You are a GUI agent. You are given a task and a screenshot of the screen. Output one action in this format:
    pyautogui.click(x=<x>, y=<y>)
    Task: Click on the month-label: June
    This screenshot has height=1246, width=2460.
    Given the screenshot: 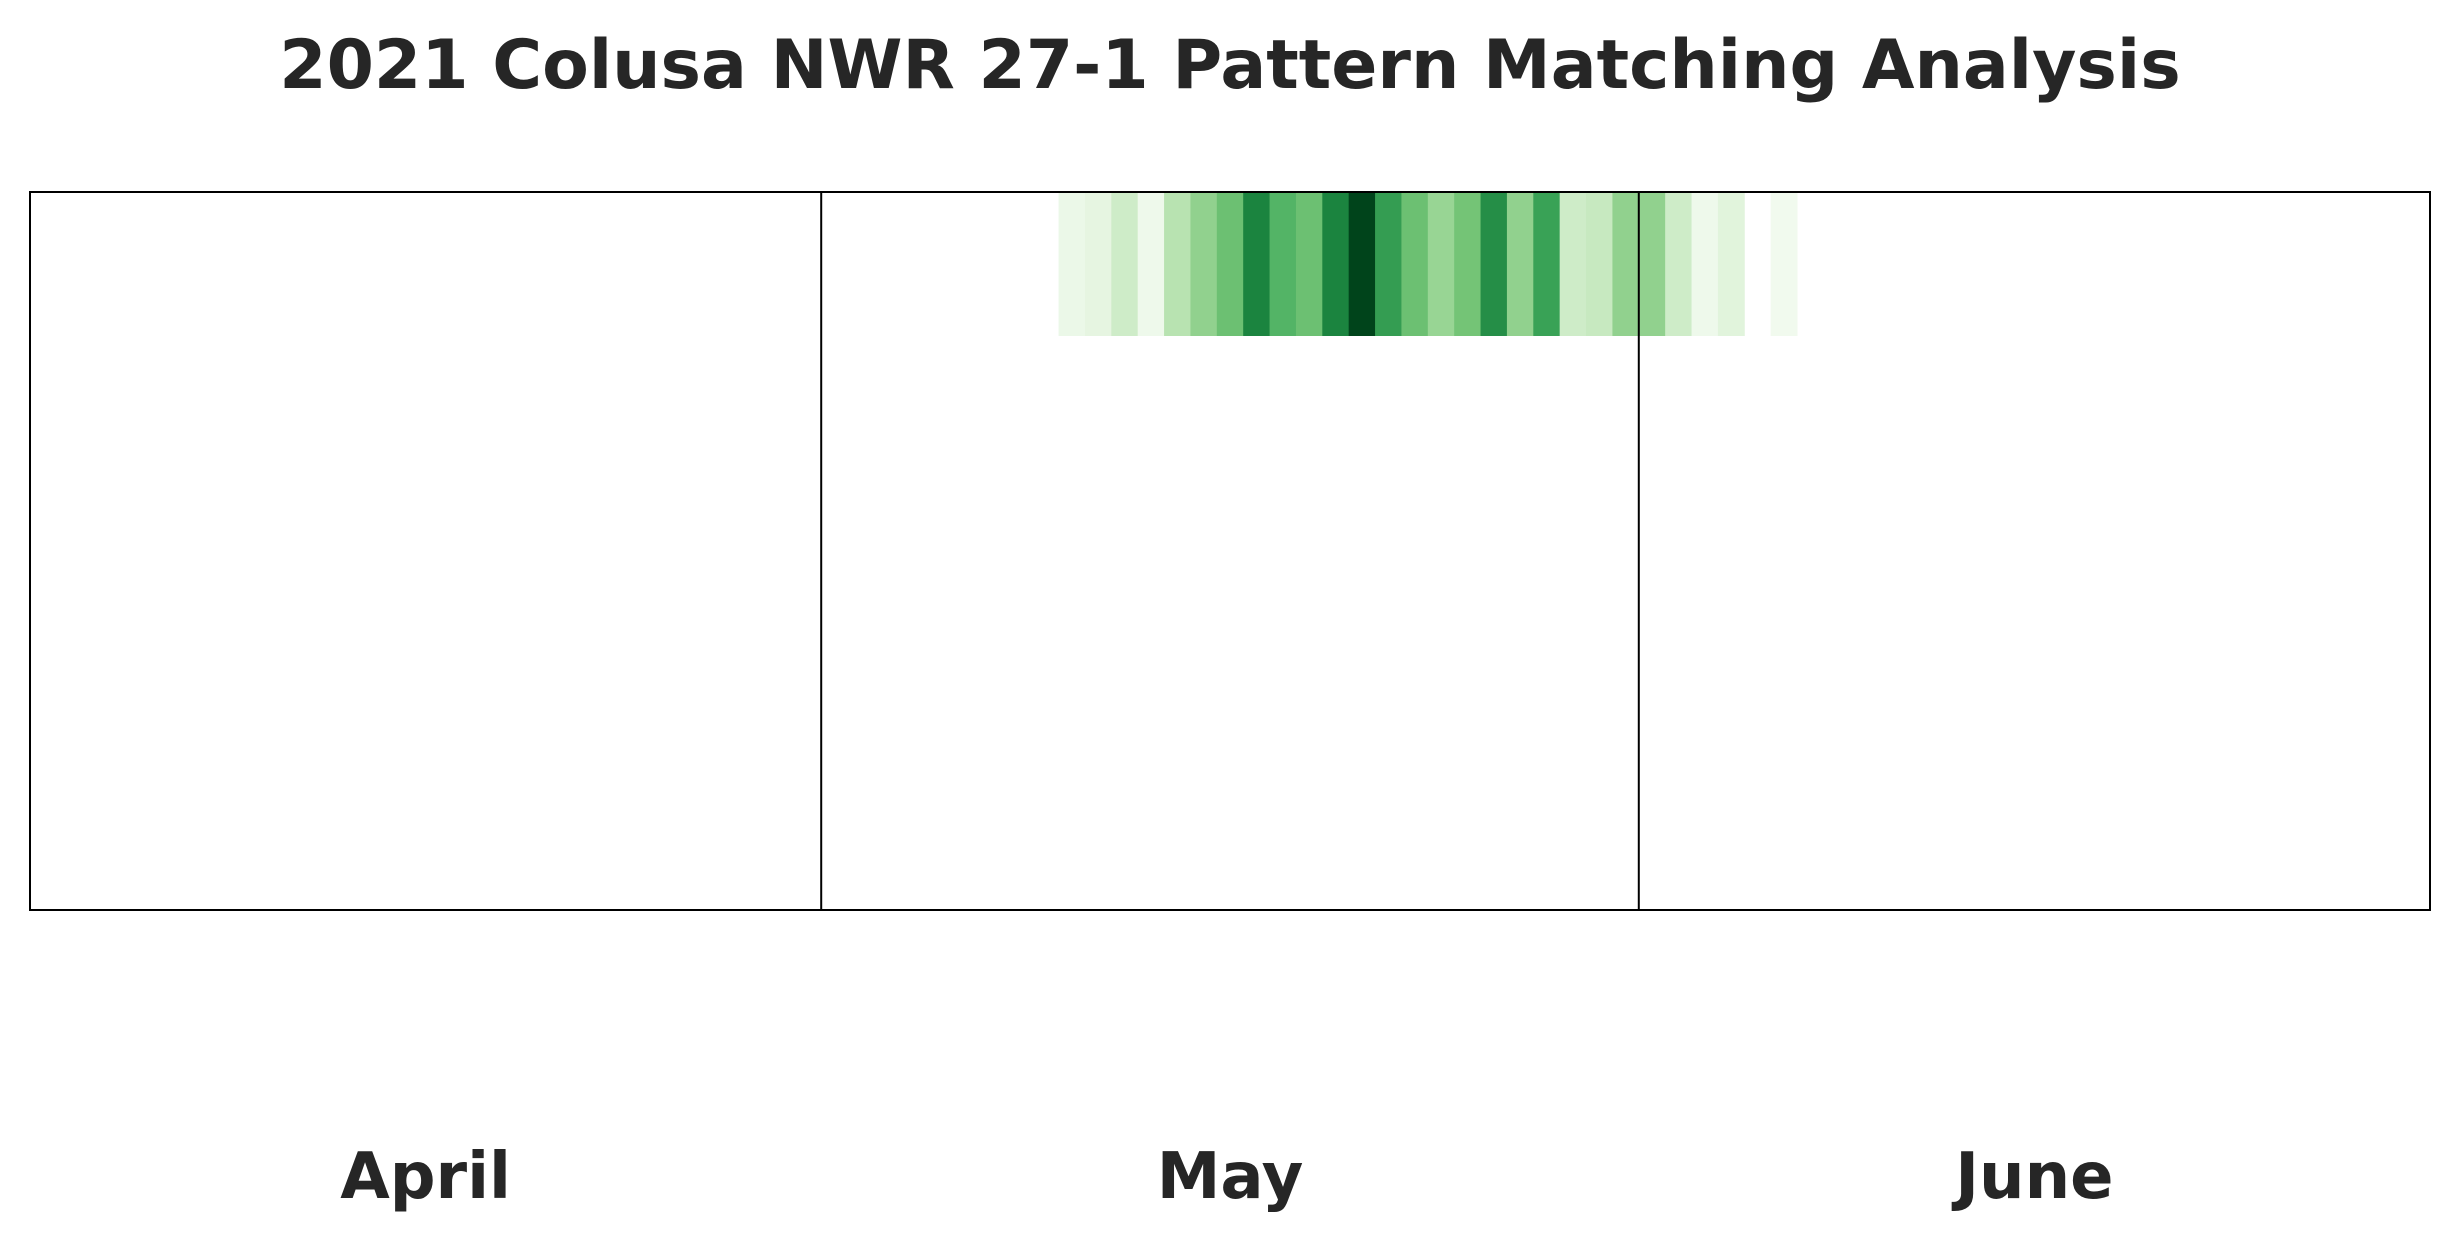 What is the action you would take?
    pyautogui.click(x=2032, y=1177)
    